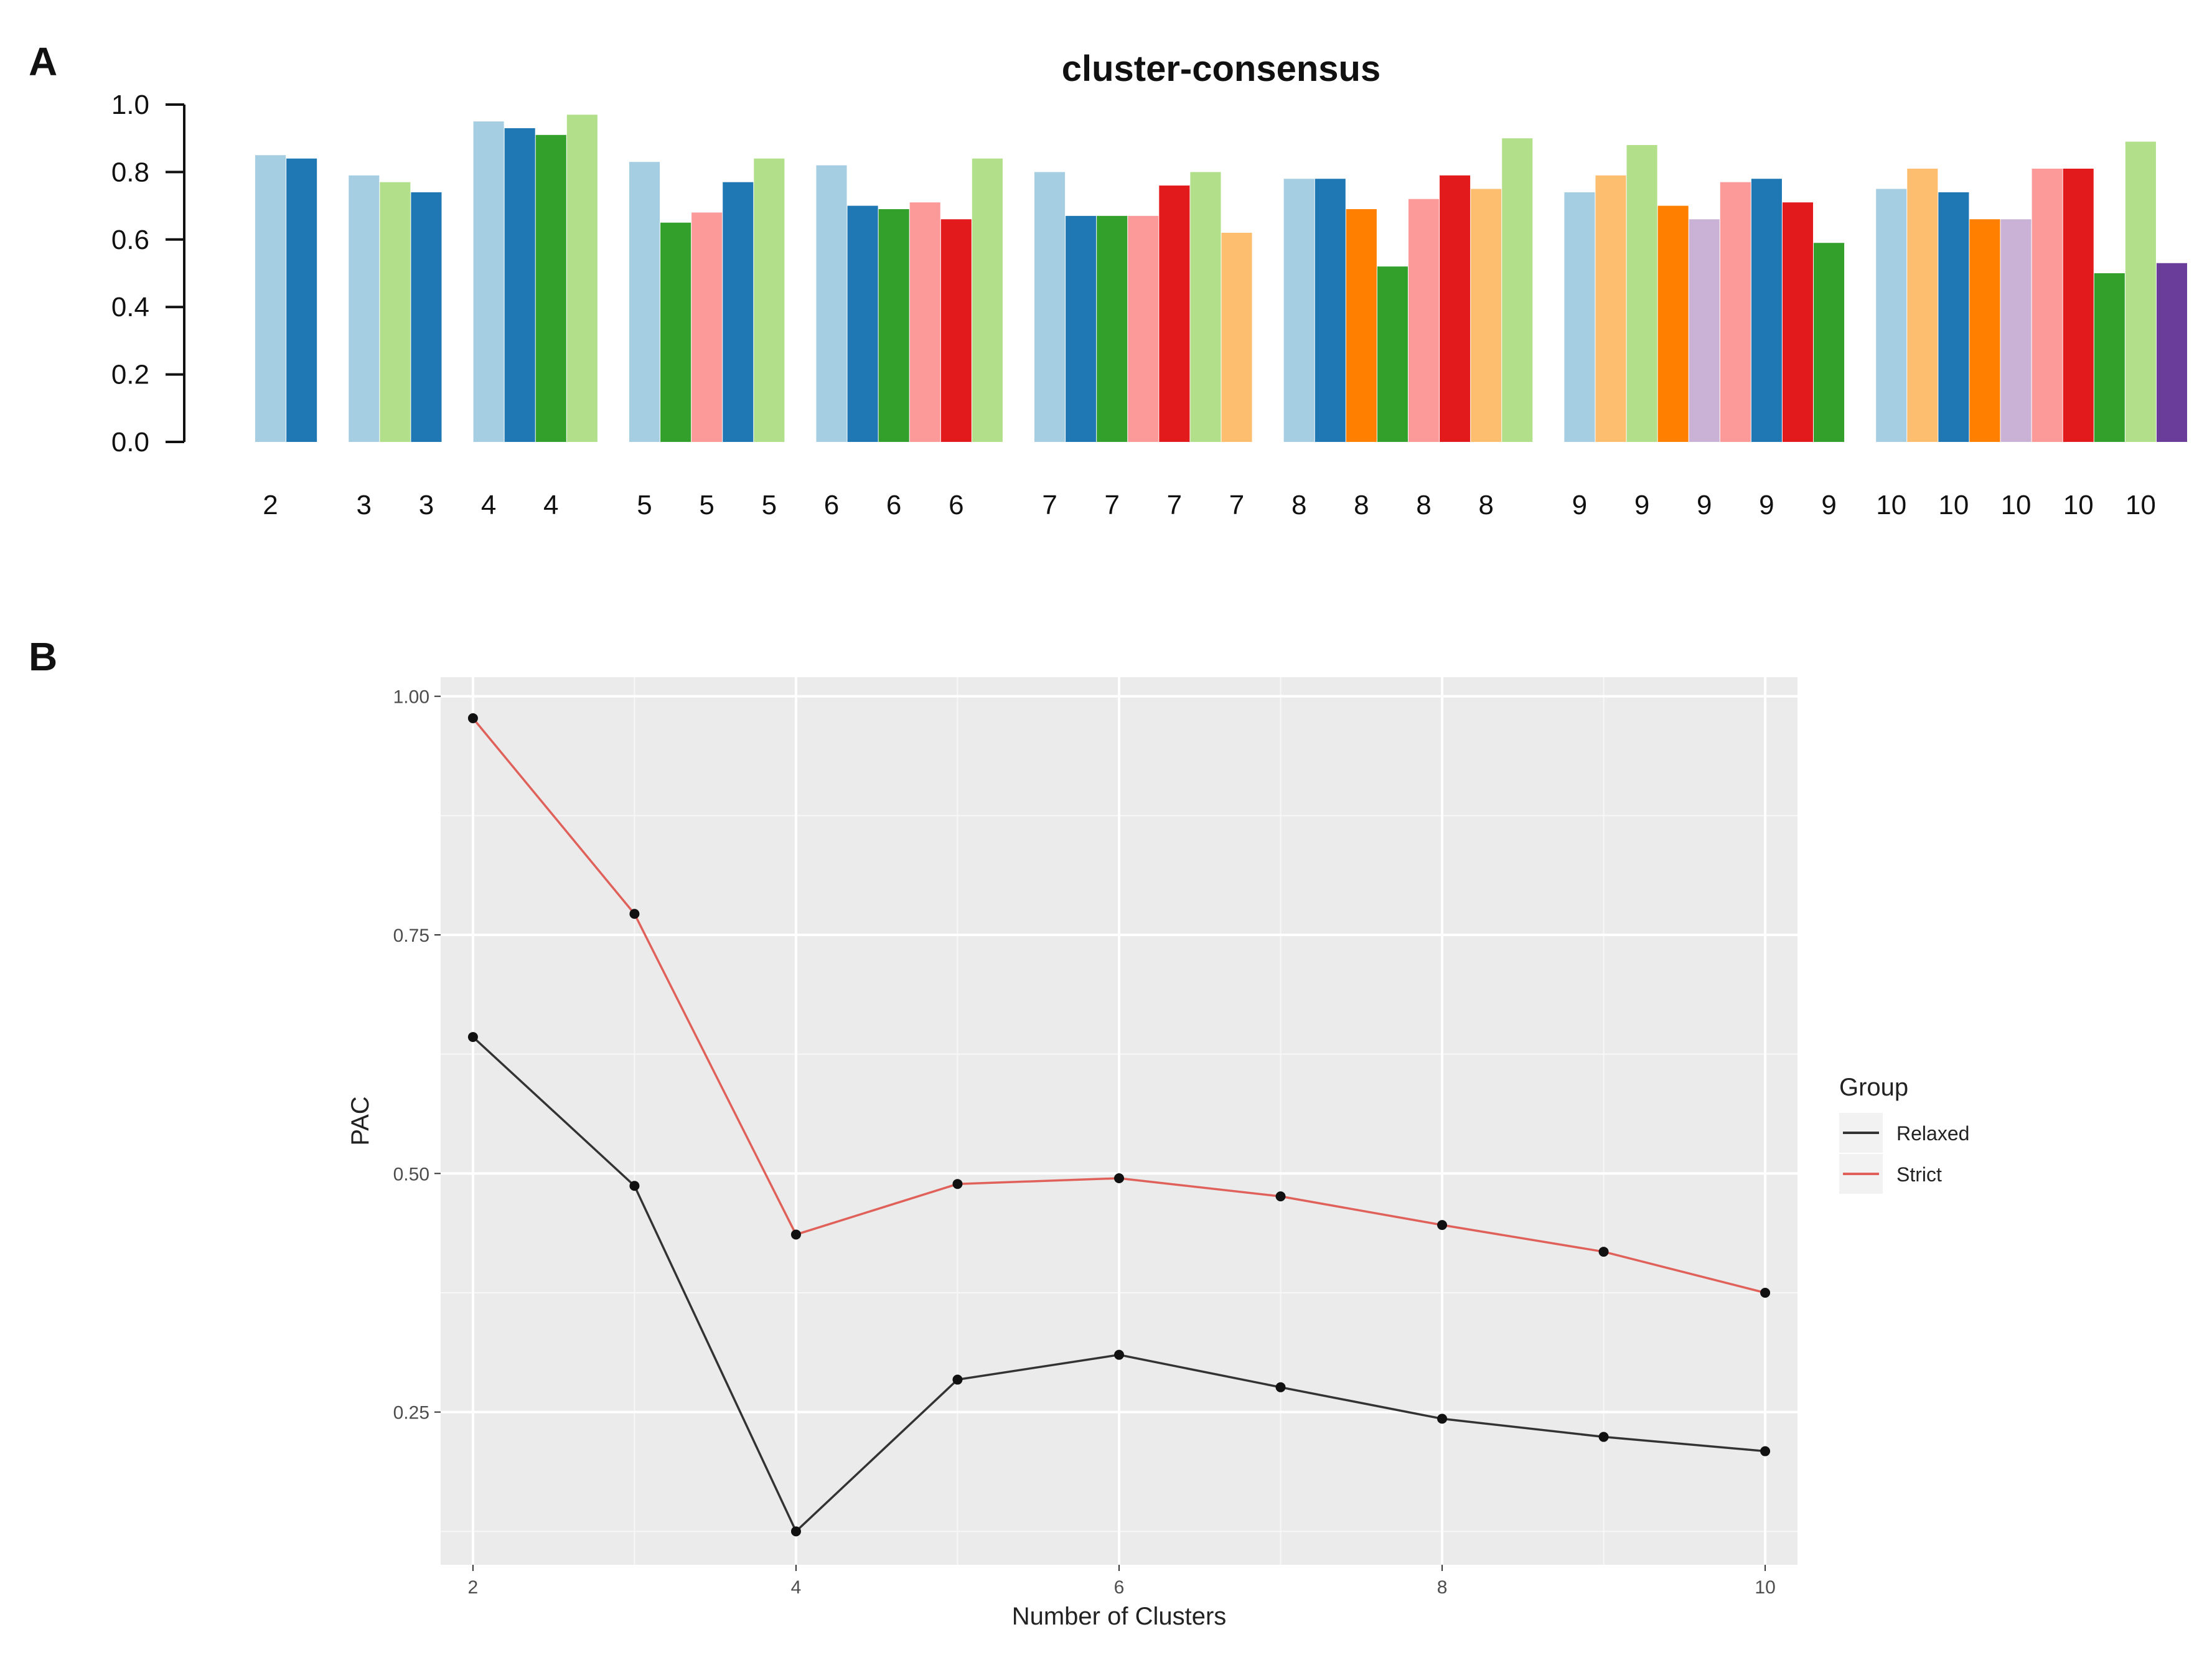 The width and height of the screenshot is (2212, 1660). I want to click on x-axis-title: Number of Clusters, so click(1120, 1616).